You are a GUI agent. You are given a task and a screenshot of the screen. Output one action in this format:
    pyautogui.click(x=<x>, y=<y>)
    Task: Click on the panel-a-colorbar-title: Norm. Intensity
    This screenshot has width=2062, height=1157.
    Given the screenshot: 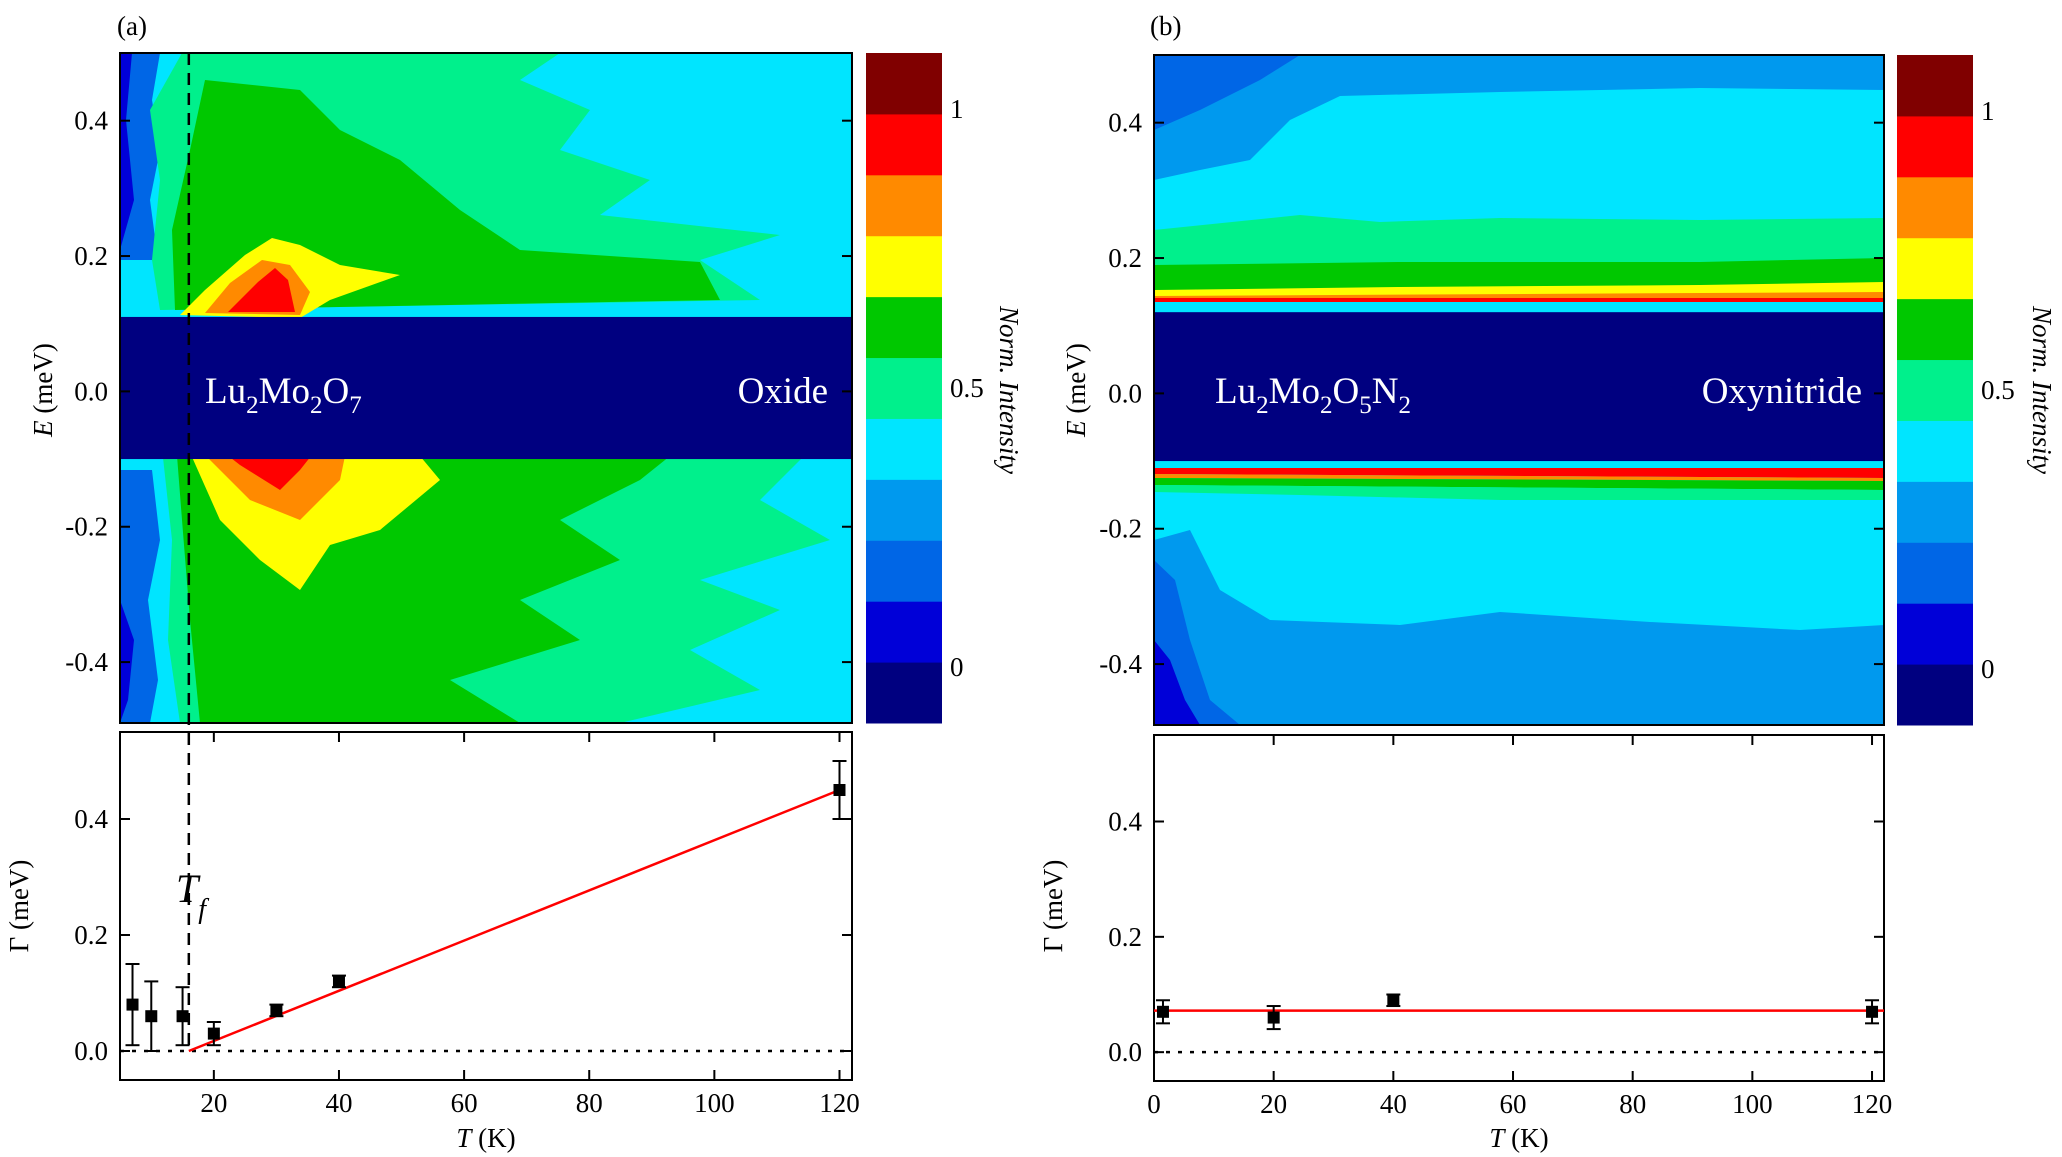 What is the action you would take?
    pyautogui.click(x=1009, y=389)
    